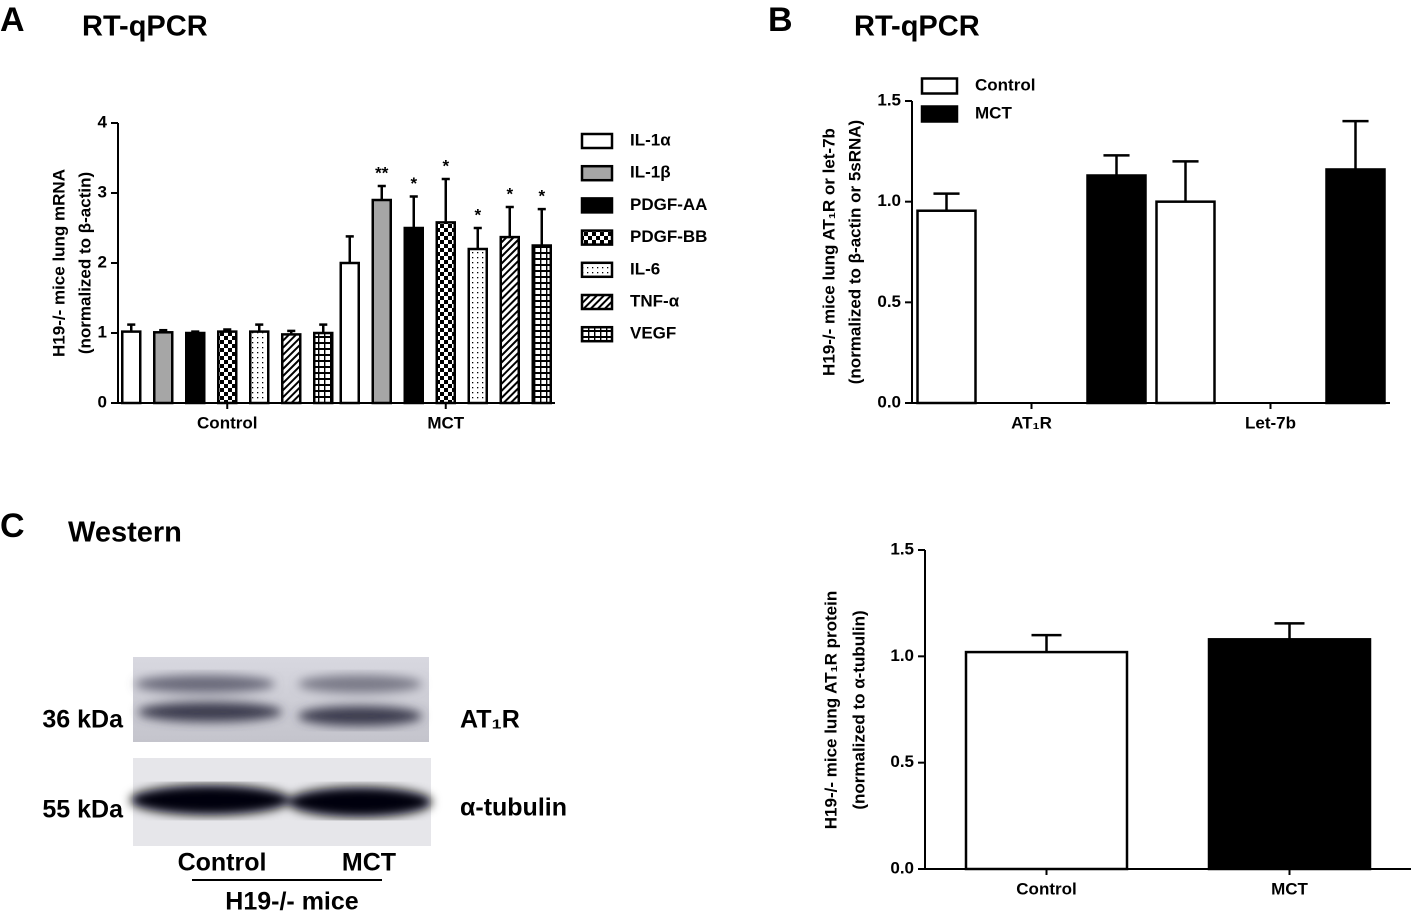 This screenshot has width=1415, height=913. Describe the element at coordinates (102, 191) in the screenshot. I see `y-tick-label: 3` at that location.